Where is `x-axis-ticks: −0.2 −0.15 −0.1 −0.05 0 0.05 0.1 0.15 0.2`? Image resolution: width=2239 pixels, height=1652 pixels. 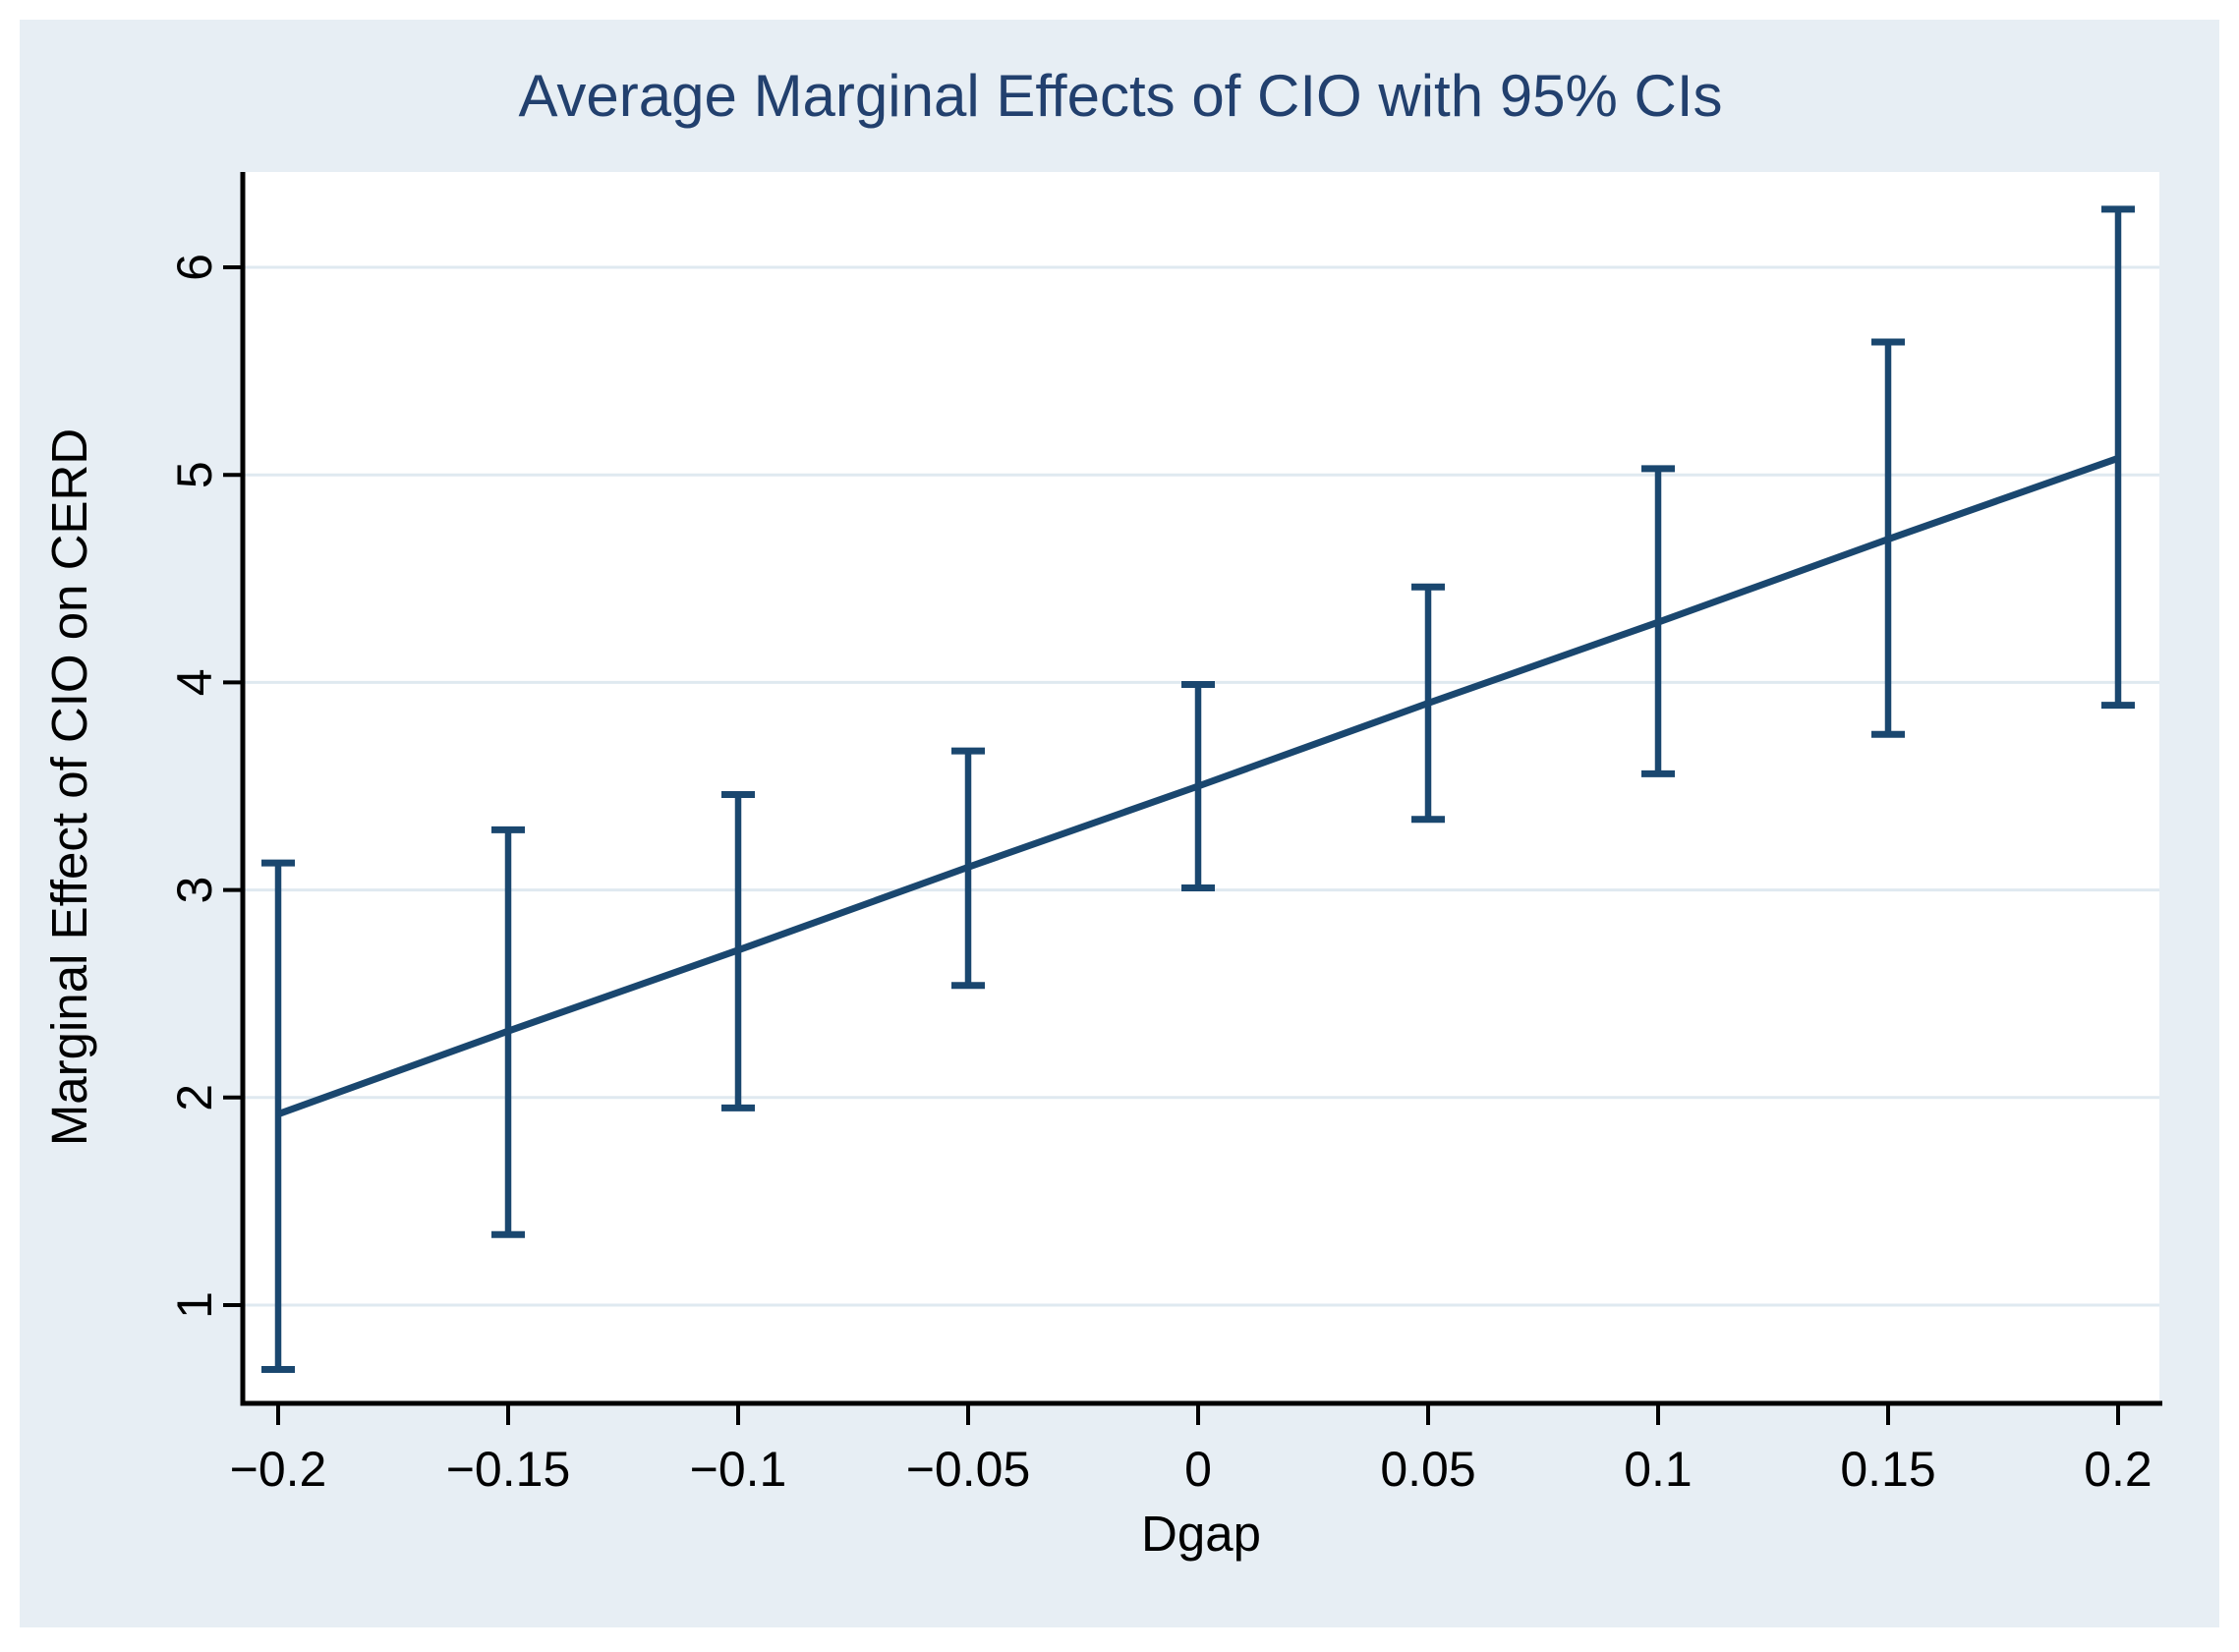
x-axis-ticks: −0.2 −0.15 −0.1 −0.05 0 0.05 0.1 0.15 0.2 is located at coordinates (1192, 1451).